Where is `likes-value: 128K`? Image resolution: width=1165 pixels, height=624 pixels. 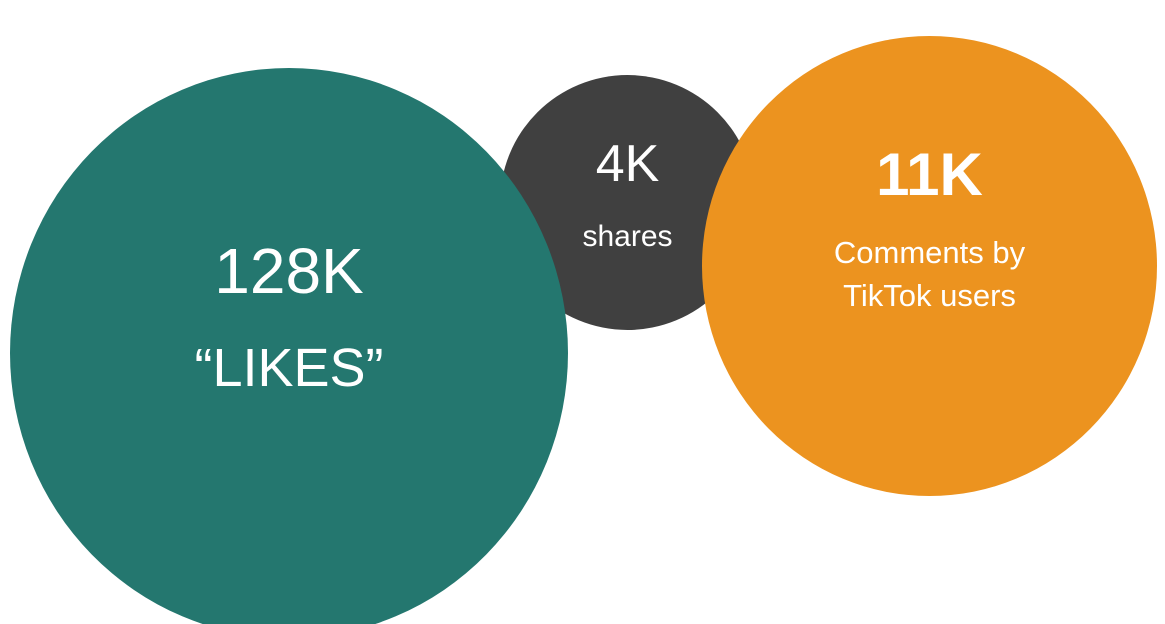
likes-value: 128K is located at coordinates (289, 271).